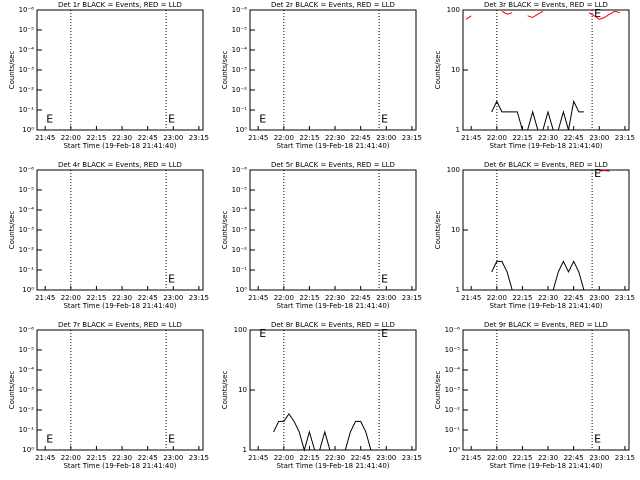  What do you see at coordinates (546, 325) in the screenshot?
I see `chart-title: Det 9r BLACK = Events, RED = LLD` at bounding box center [546, 325].